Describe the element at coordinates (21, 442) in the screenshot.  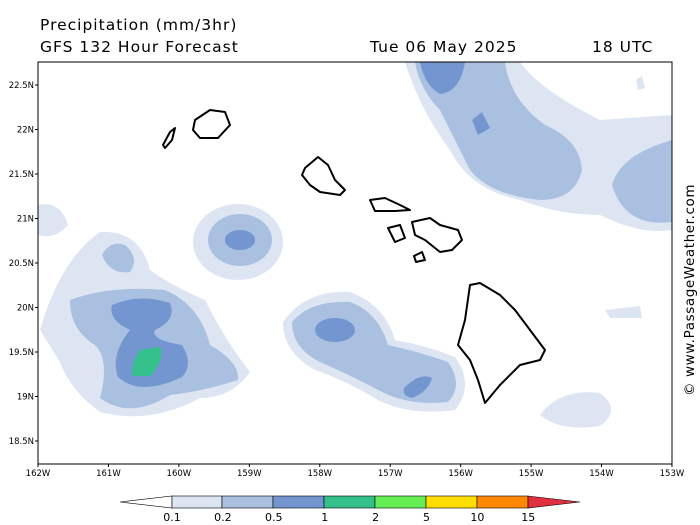
I see `lat-label: 18.5N` at that location.